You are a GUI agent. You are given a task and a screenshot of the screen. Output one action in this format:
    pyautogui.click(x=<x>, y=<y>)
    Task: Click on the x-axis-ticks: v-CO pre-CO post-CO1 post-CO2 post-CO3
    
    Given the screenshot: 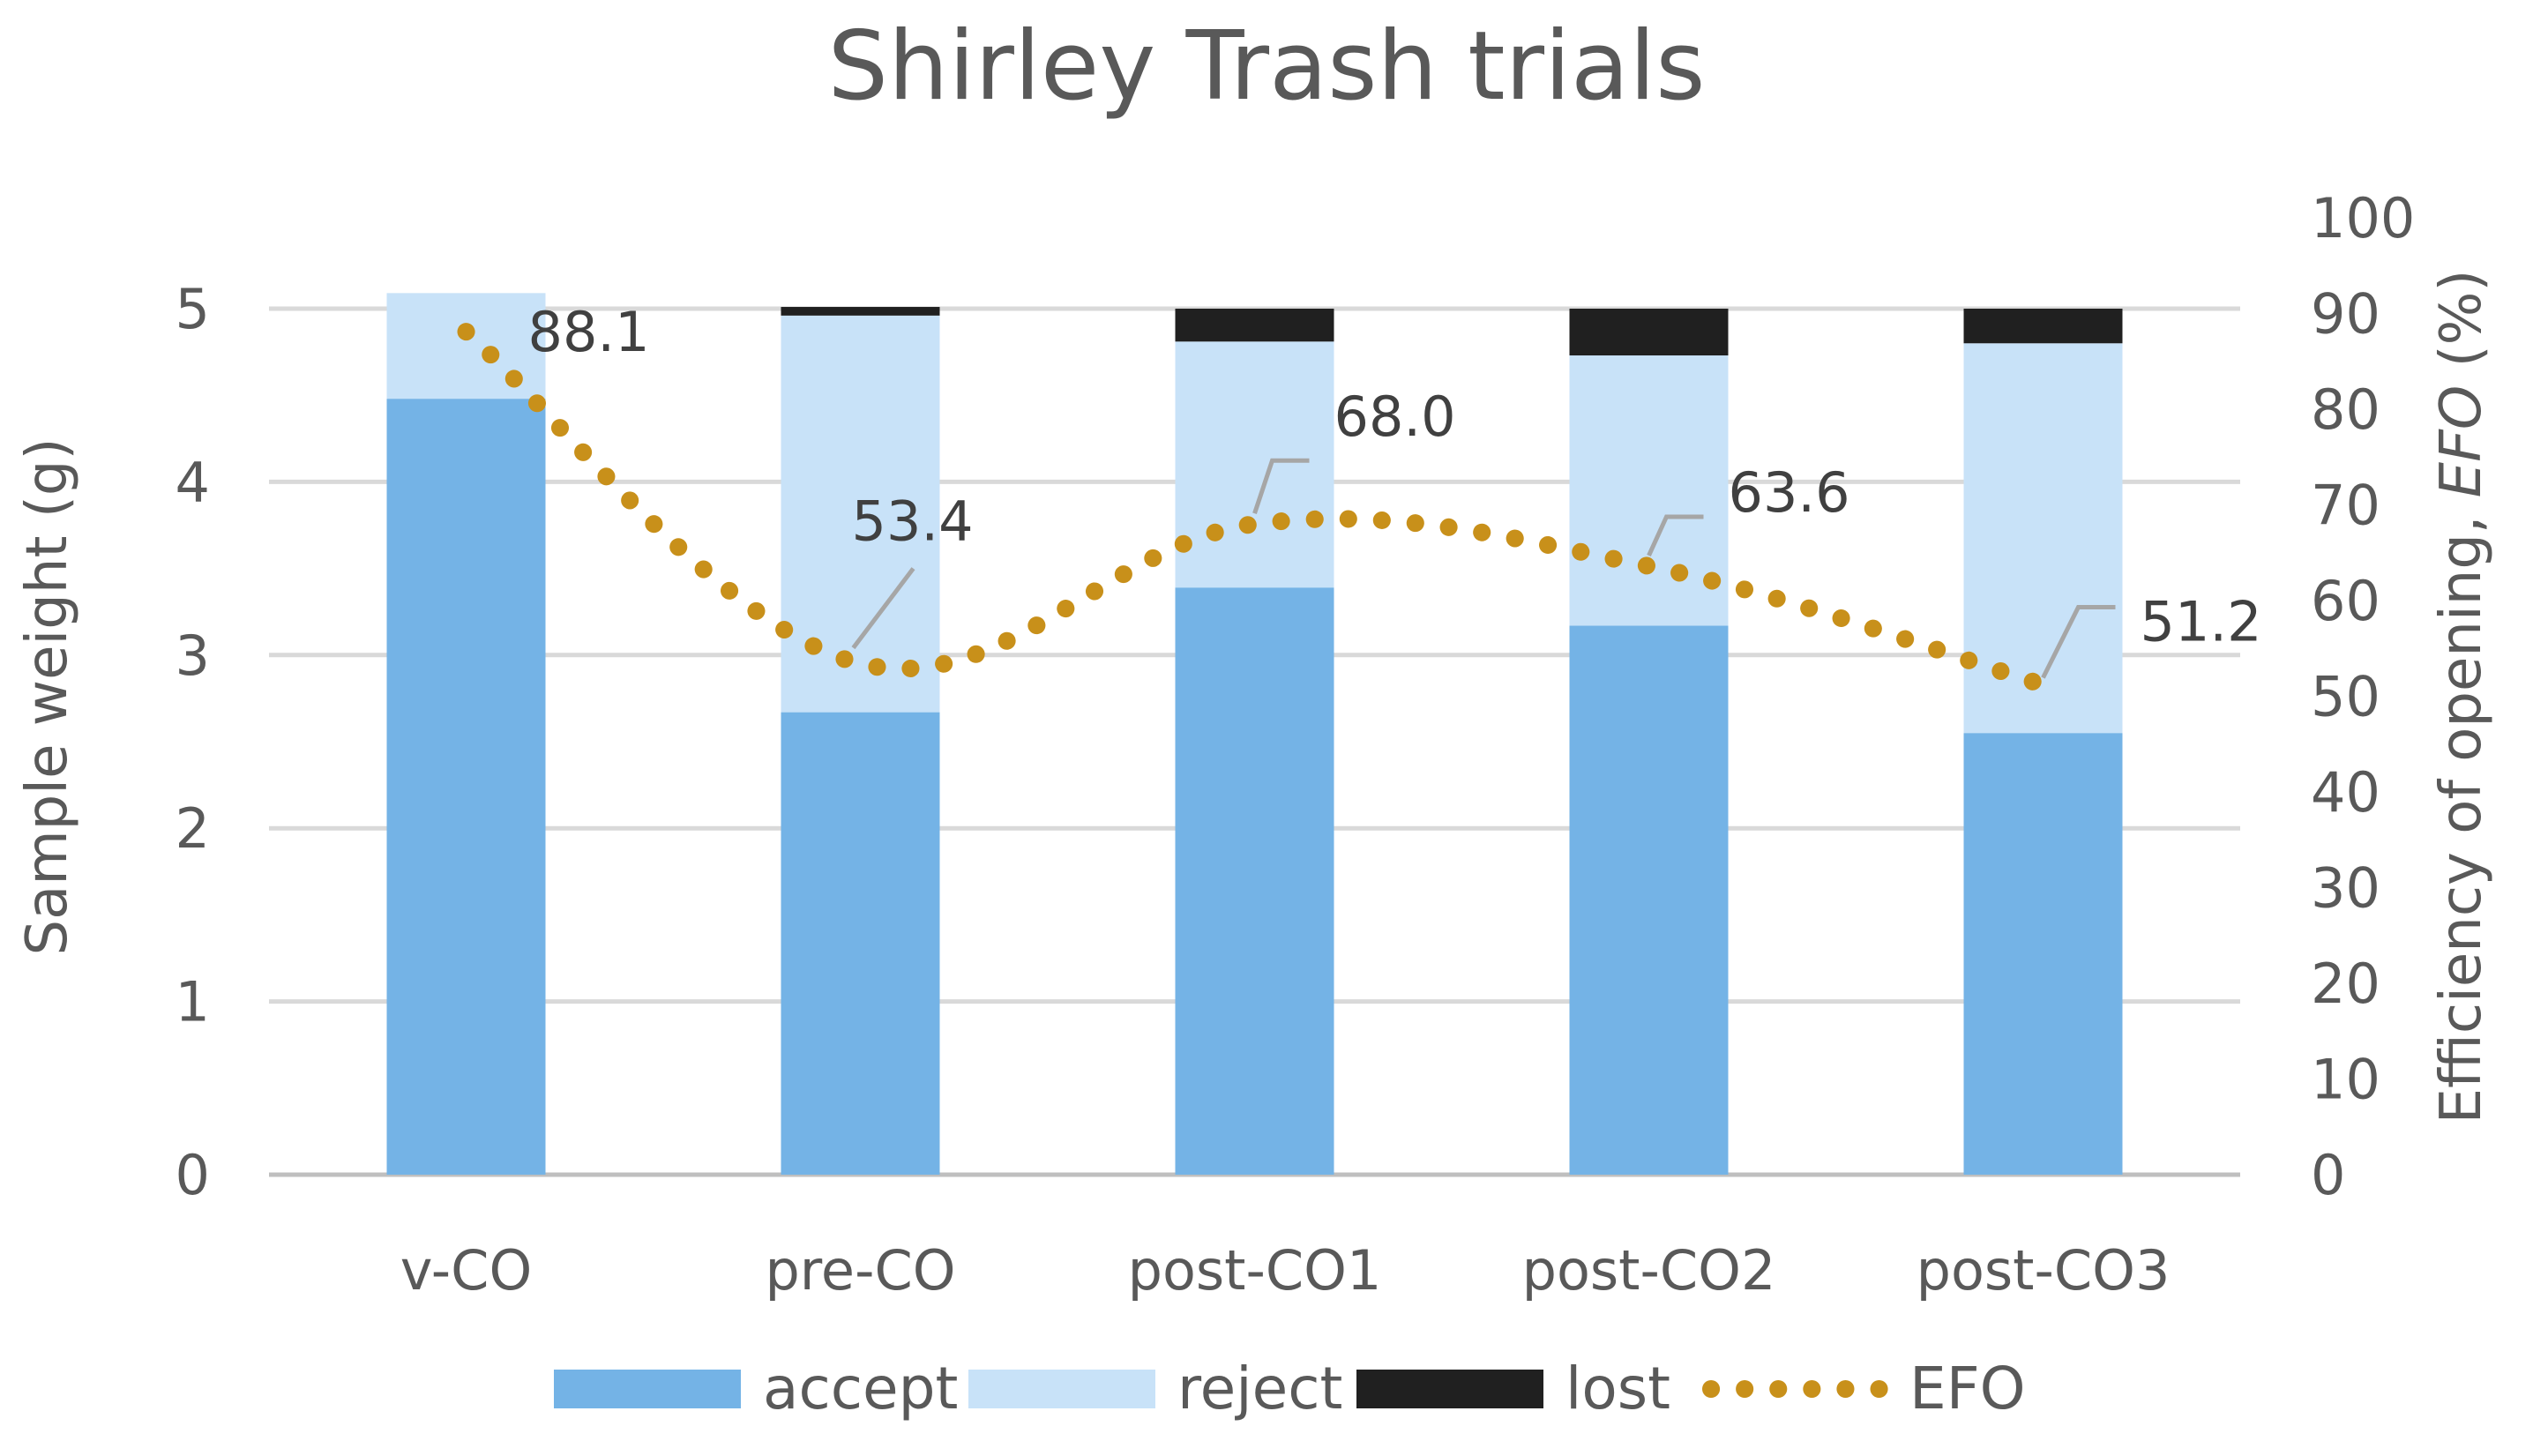 What is the action you would take?
    pyautogui.click(x=1285, y=1270)
    